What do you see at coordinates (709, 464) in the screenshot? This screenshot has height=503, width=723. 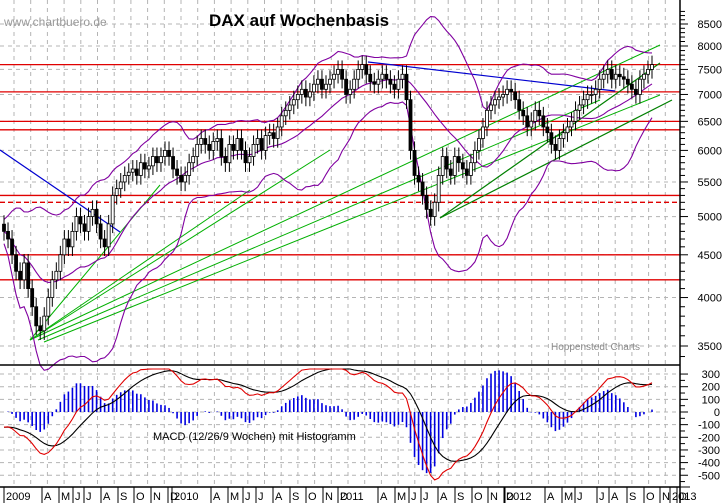 I see `macd-tick-label: -400` at bounding box center [709, 464].